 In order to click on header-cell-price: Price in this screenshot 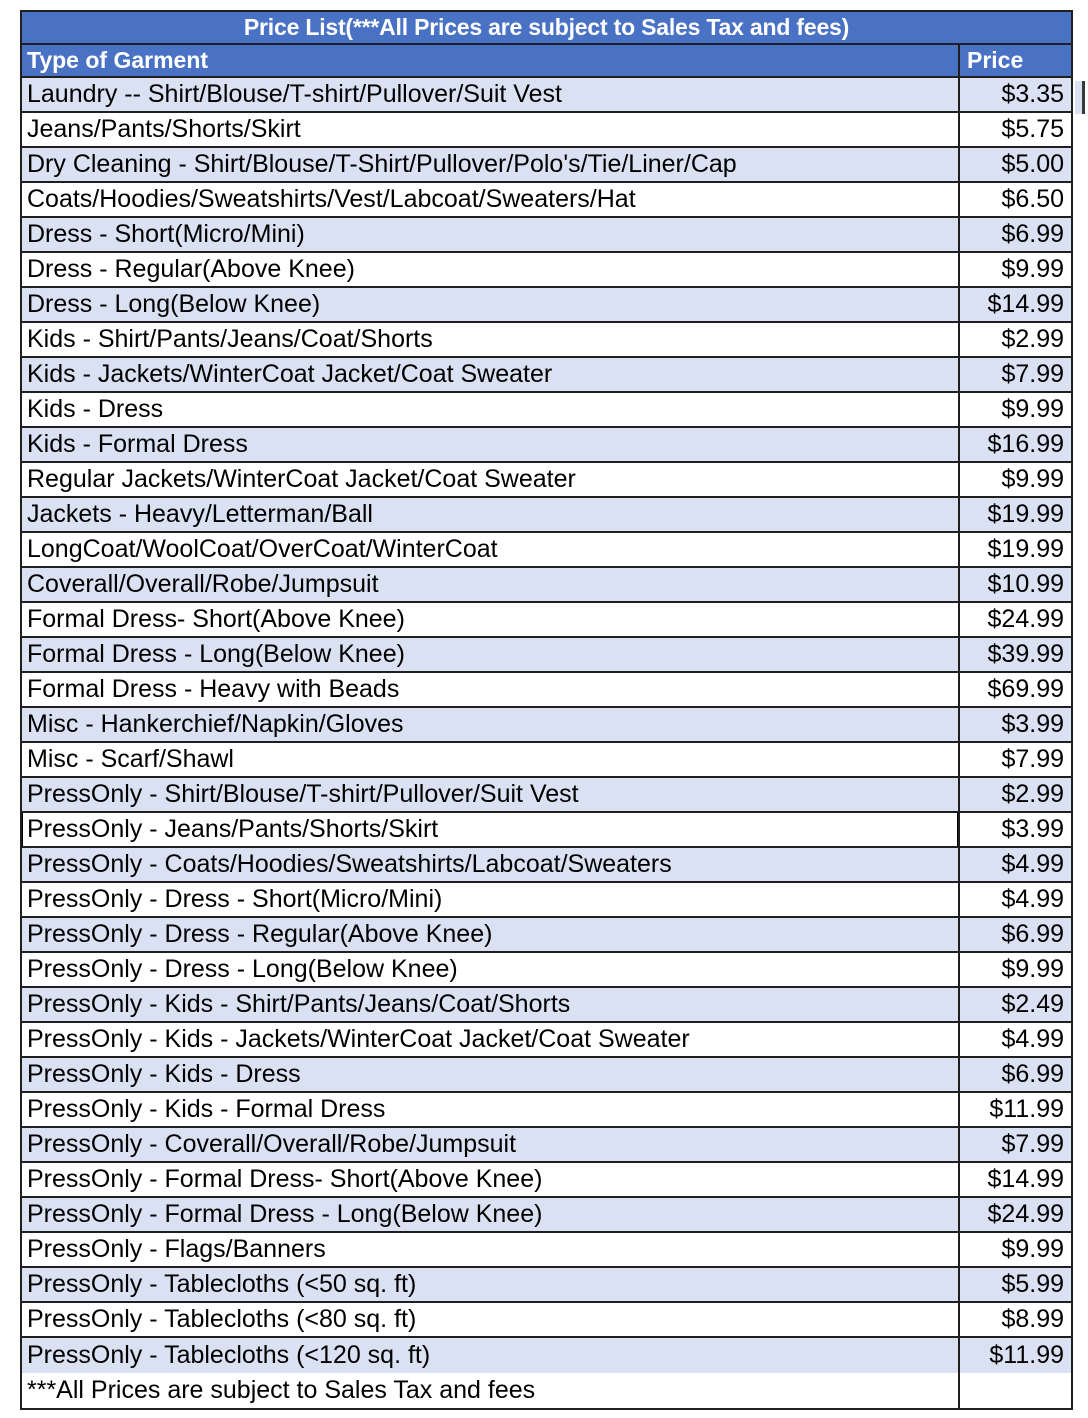, I will do `click(1014, 60)`.